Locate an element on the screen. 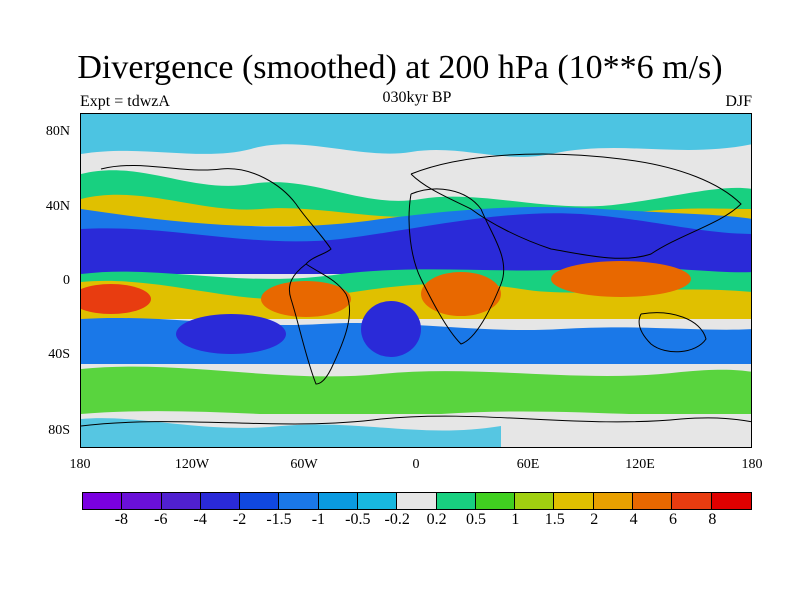 The image size is (800, 600). colorbar-tick-label: 0.2 is located at coordinates (436, 519).